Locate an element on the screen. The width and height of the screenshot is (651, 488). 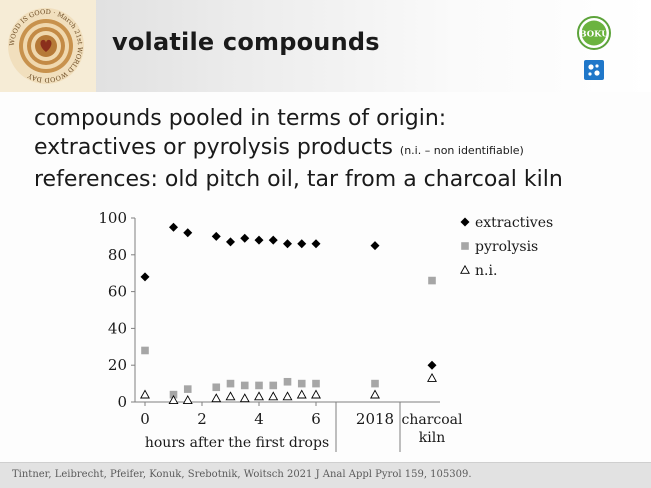
pyrolysis-point-kiln is located at coordinates (432, 280).